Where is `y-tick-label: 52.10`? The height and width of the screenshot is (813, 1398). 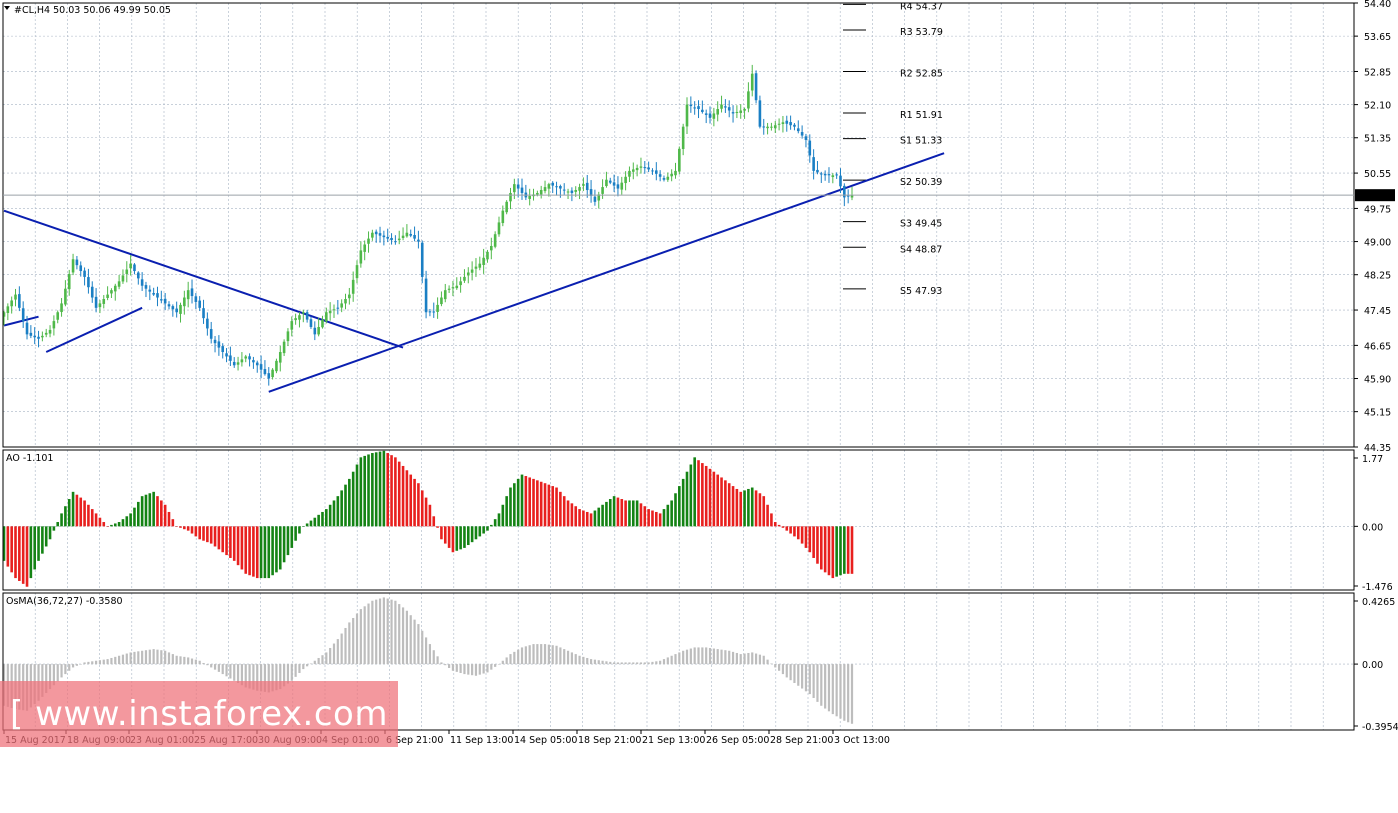 y-tick-label: 52.10 is located at coordinates (1377, 106).